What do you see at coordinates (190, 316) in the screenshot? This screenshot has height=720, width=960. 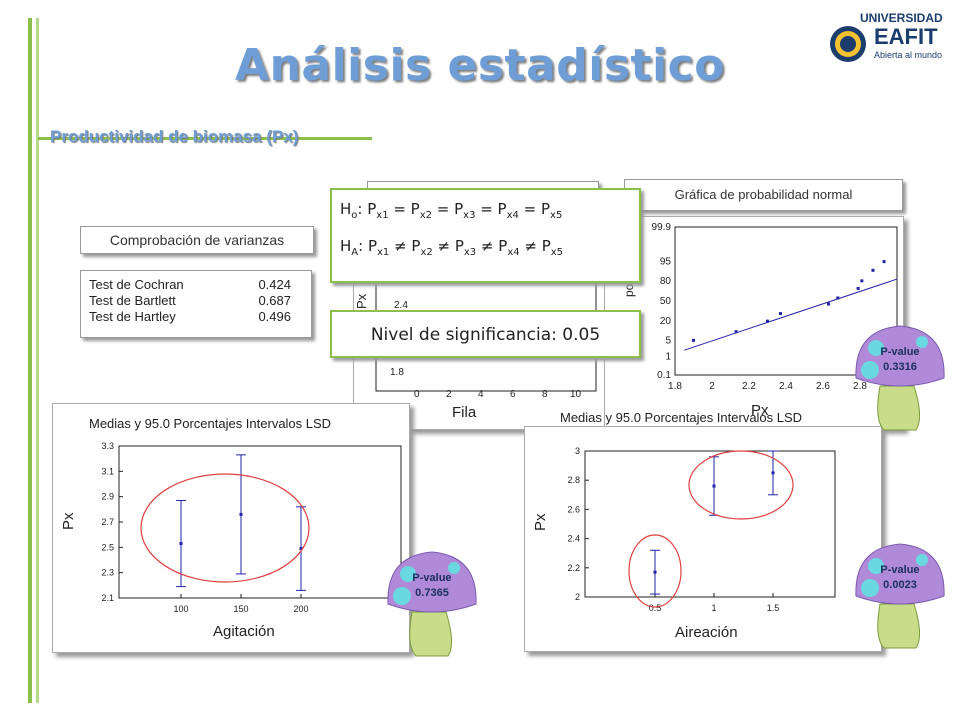 I see `test-row: Test de Hartley 0.496` at bounding box center [190, 316].